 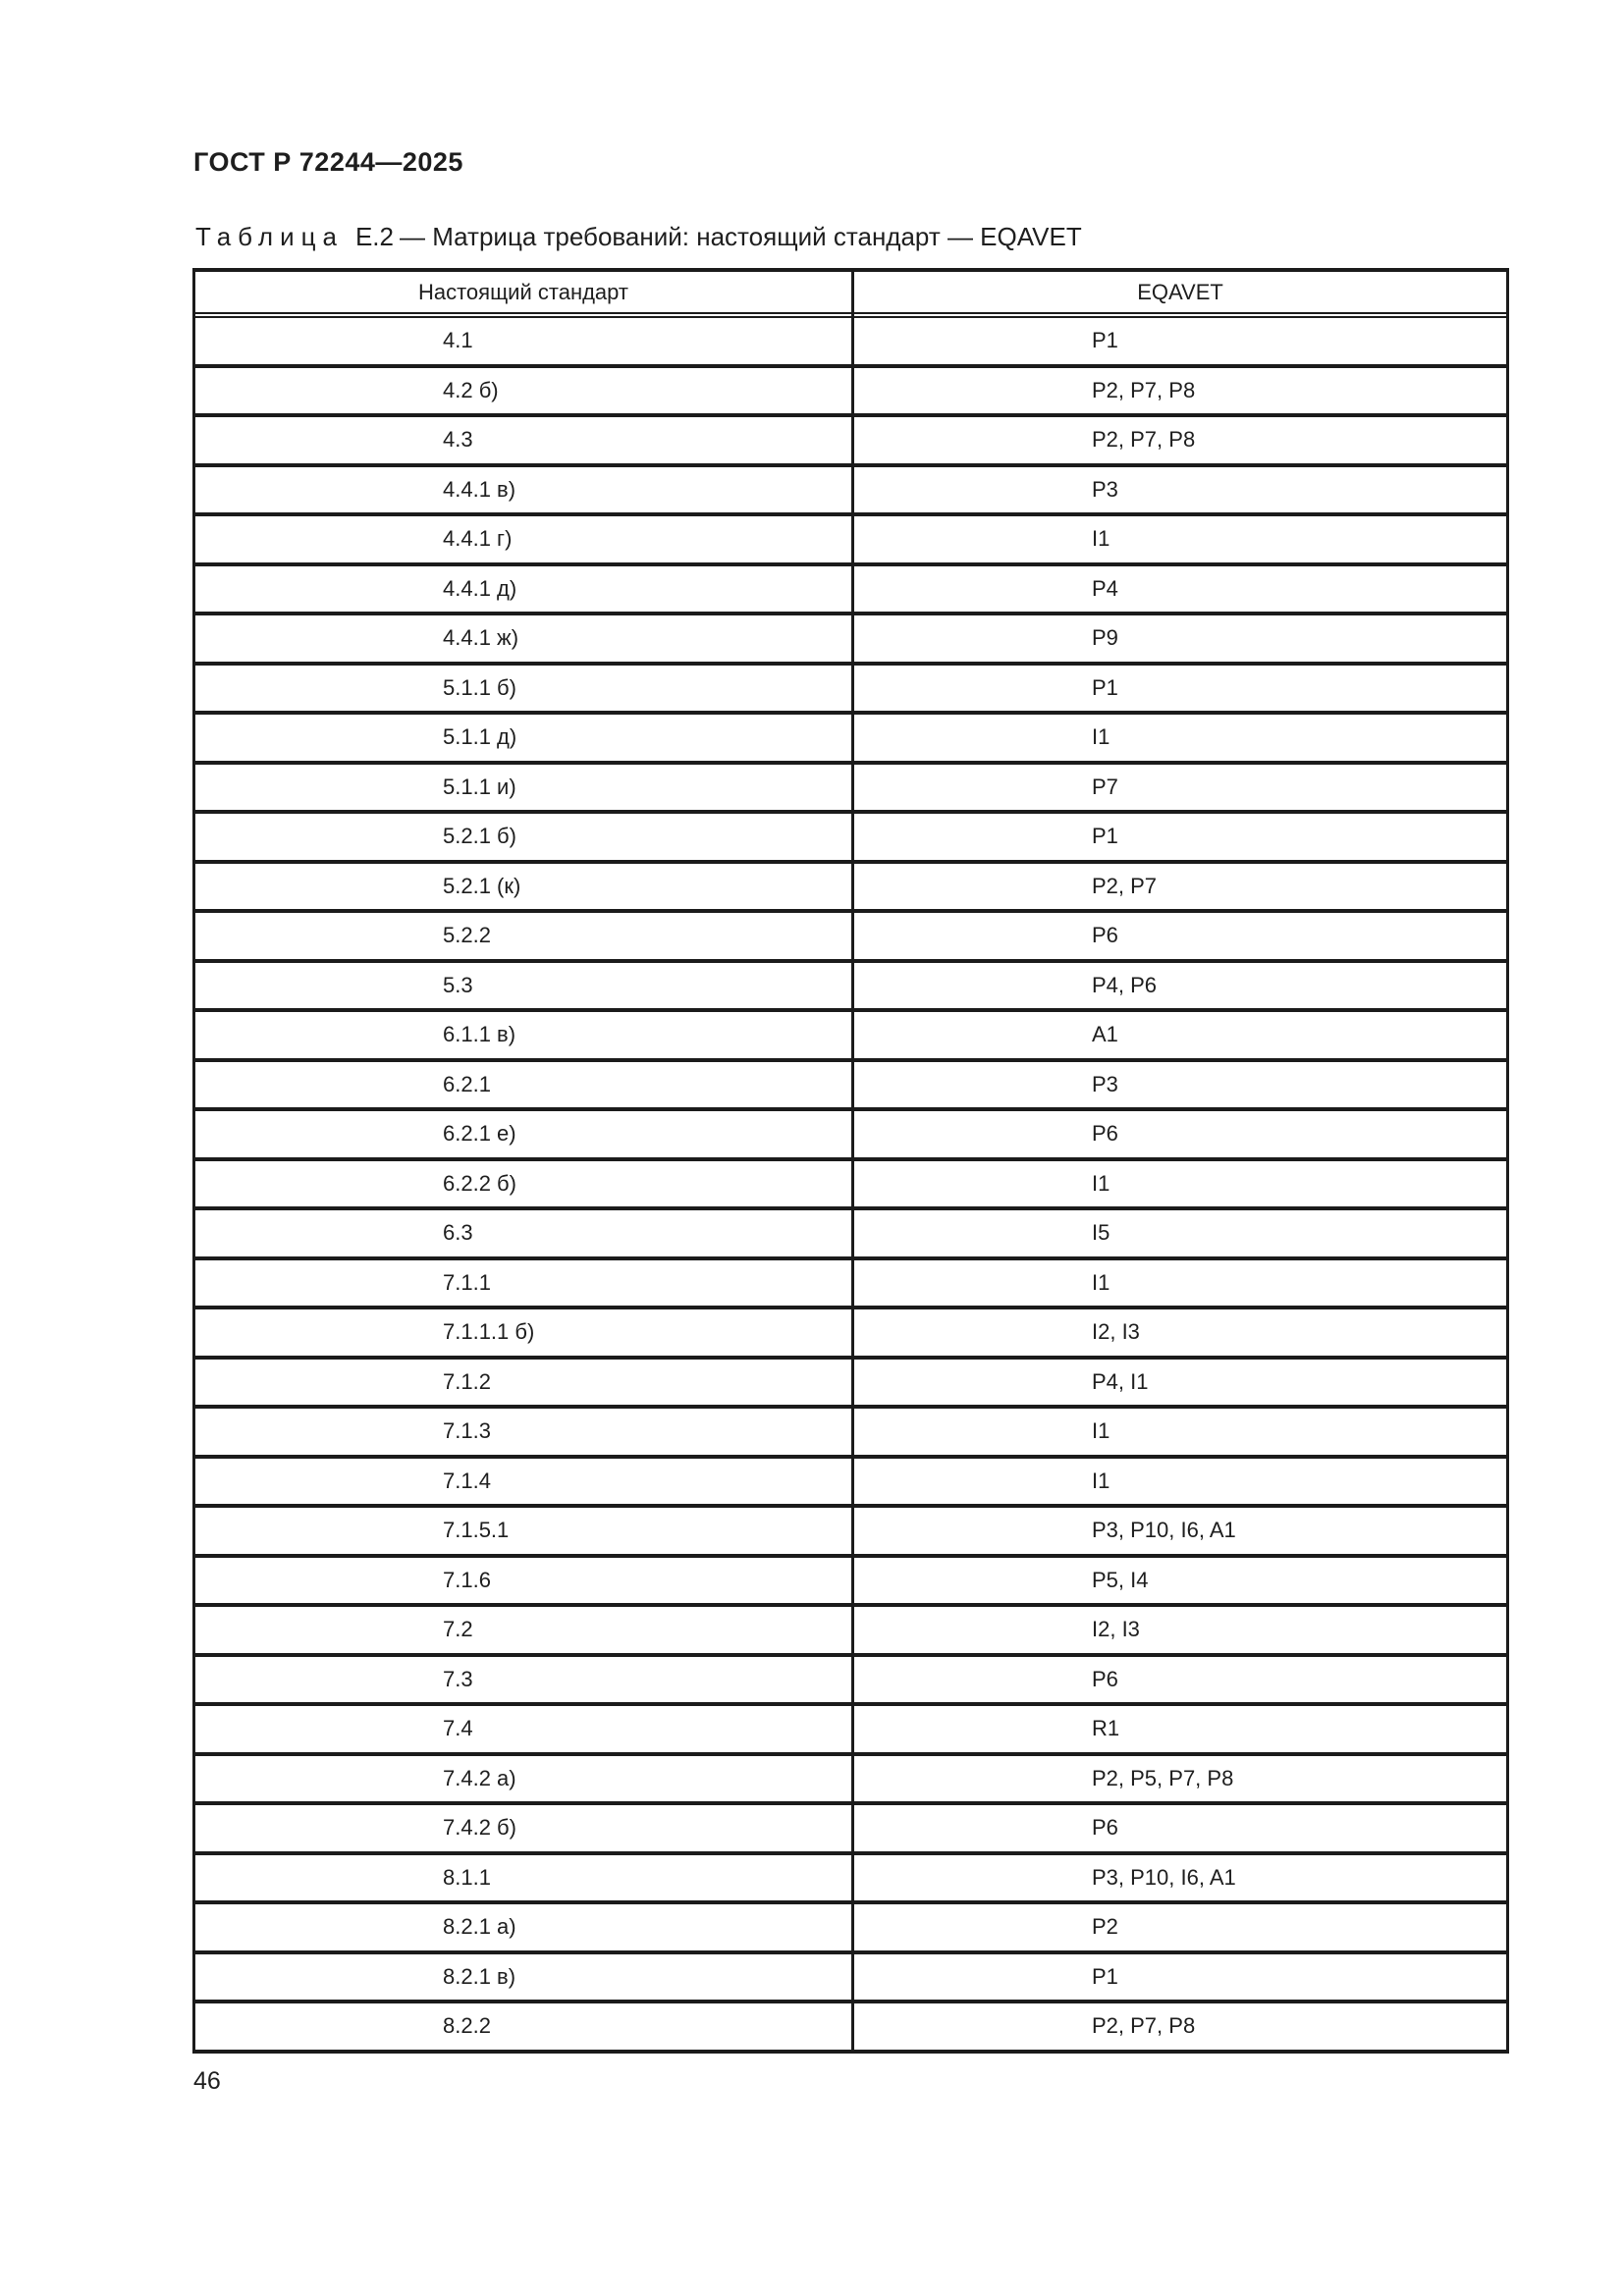 What do you see at coordinates (524, 1481) in the screenshot?
I see `standard-cell: 7.1.4` at bounding box center [524, 1481].